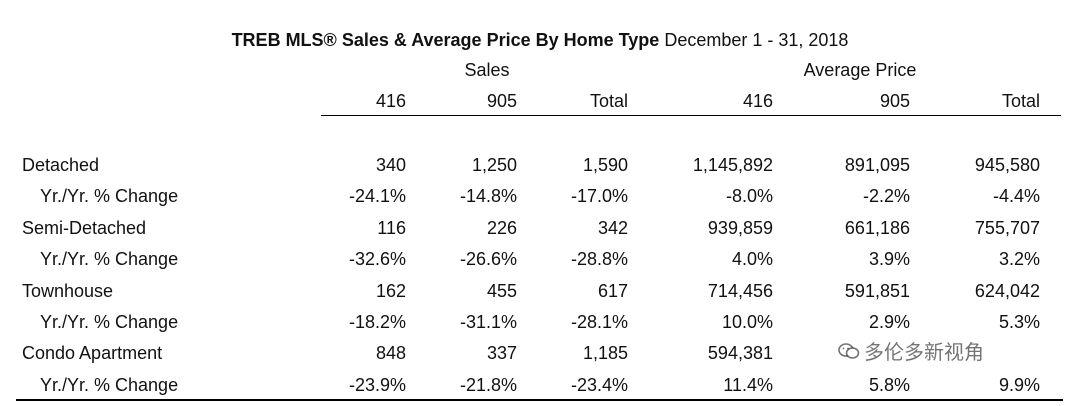  What do you see at coordinates (889, 384) in the screenshot?
I see `table-cell: 5.8%` at bounding box center [889, 384].